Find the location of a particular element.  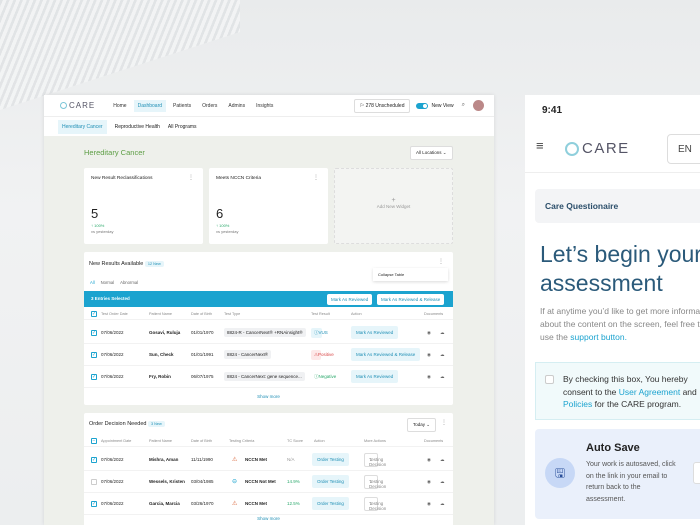

col-header: Test Order Date is located at coordinates (114, 313).